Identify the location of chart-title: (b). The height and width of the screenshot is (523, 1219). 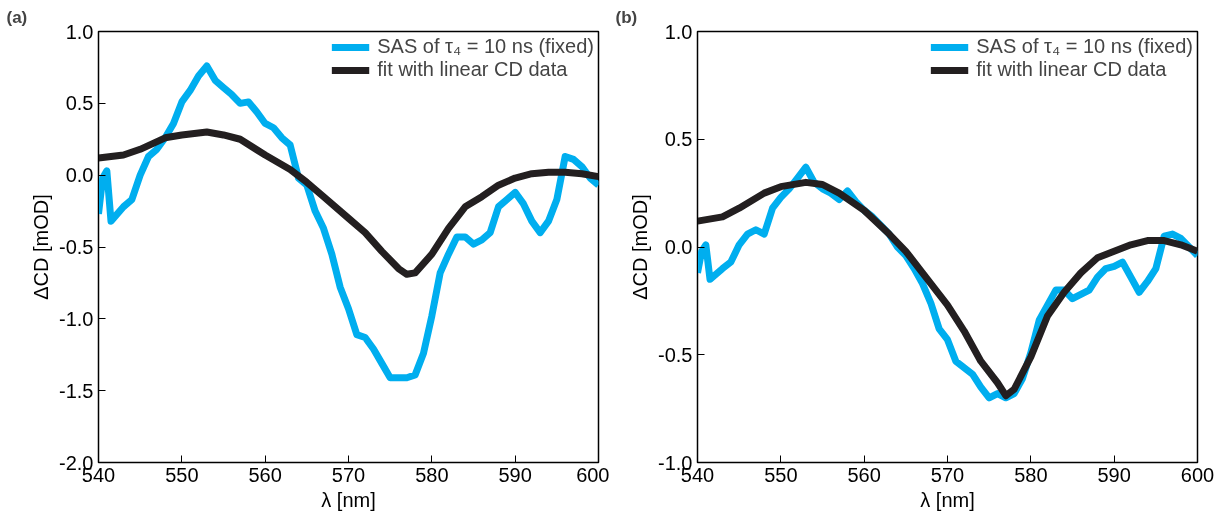
(626, 17).